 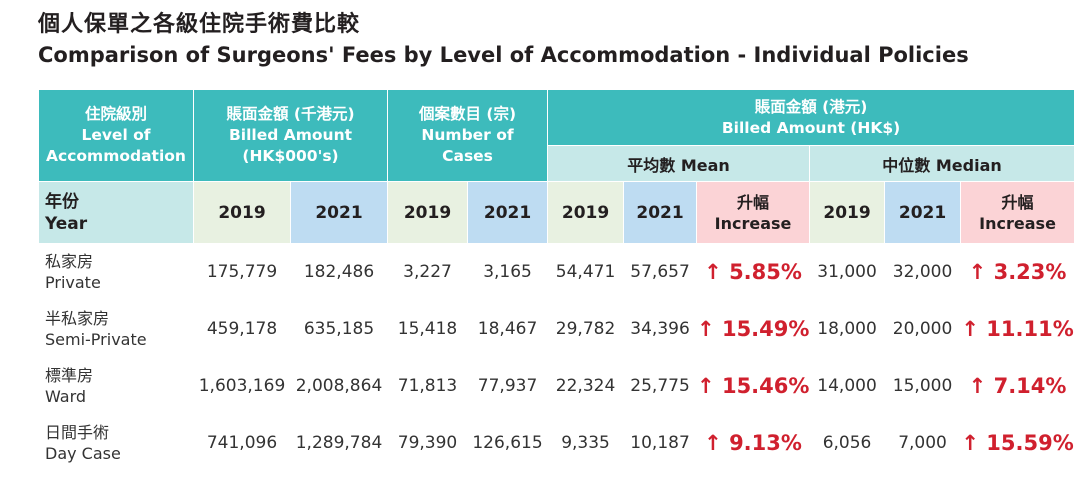 What do you see at coordinates (508, 329) in the screenshot?
I see `cases-2021-value: 18,467` at bounding box center [508, 329].